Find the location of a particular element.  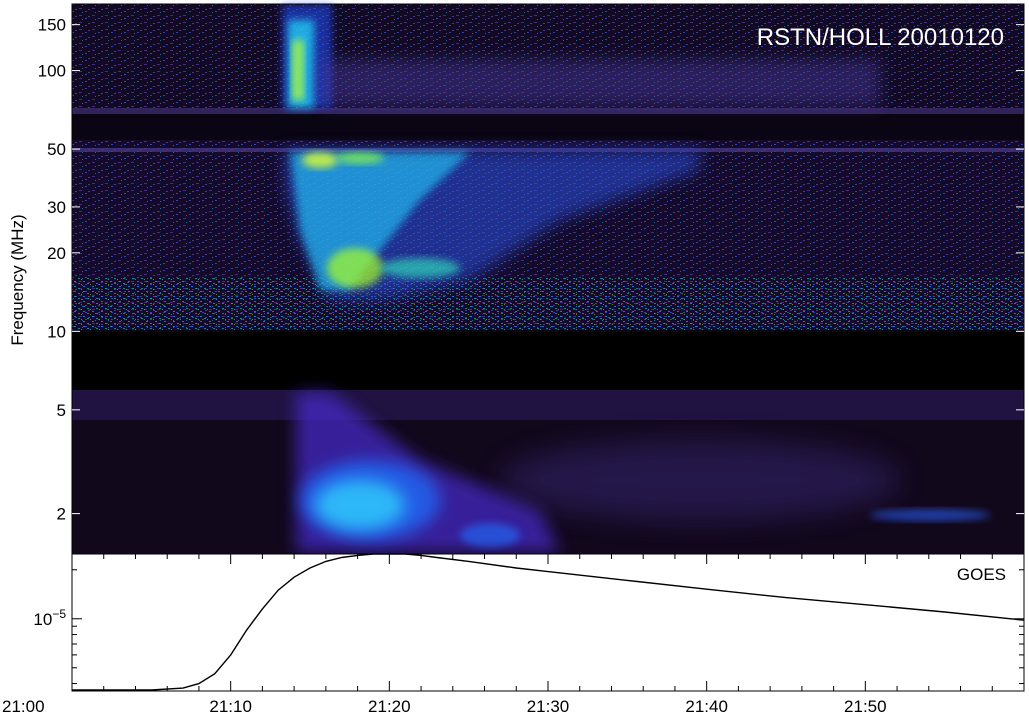

spectrogram-y-tick-label: 50 is located at coordinates (56, 149).